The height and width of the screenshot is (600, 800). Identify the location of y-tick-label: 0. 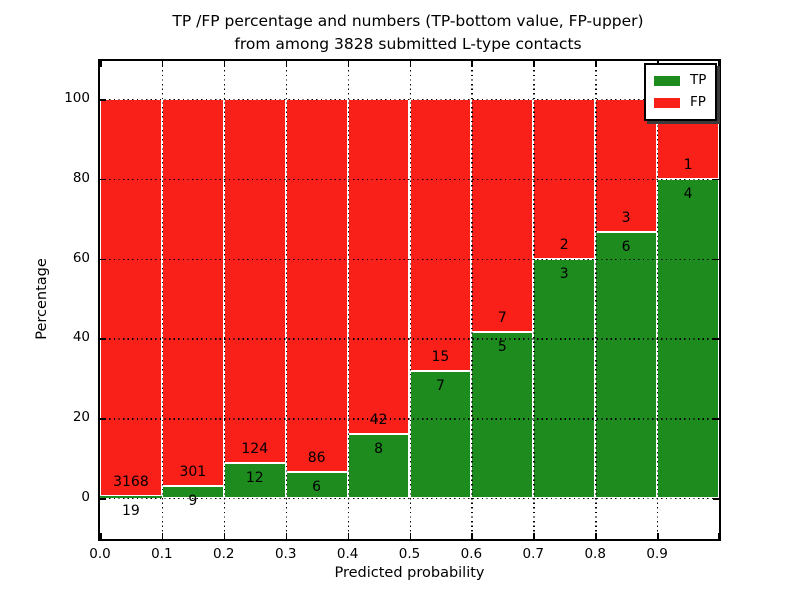
(85, 497).